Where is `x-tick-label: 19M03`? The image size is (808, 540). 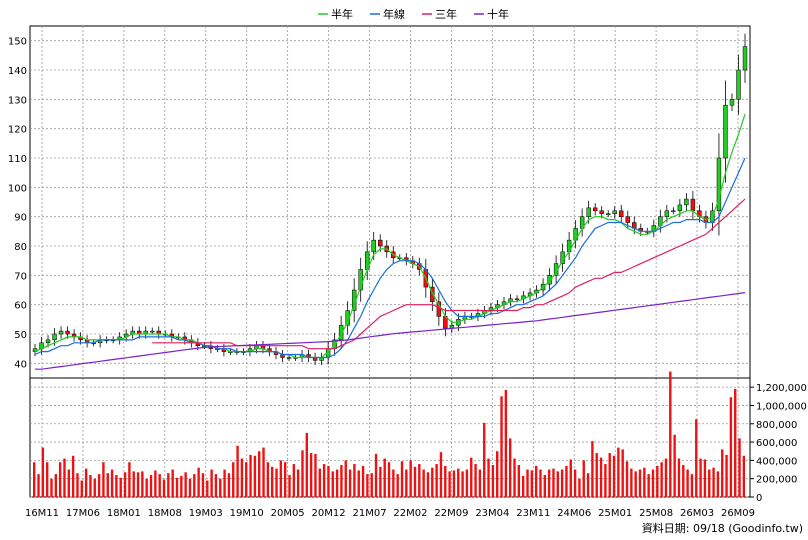
x-tick-label: 19M03 is located at coordinates (206, 513).